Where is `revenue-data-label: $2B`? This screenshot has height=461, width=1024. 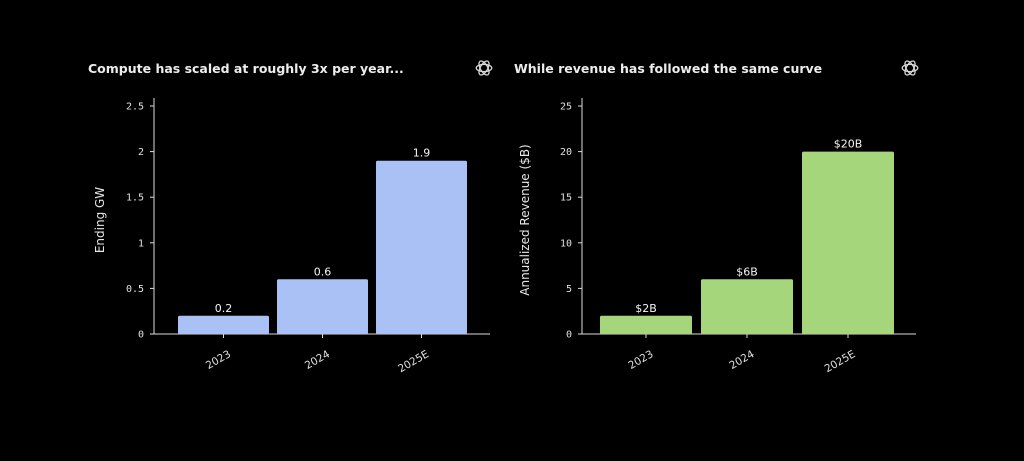 revenue-data-label: $2B is located at coordinates (646, 308).